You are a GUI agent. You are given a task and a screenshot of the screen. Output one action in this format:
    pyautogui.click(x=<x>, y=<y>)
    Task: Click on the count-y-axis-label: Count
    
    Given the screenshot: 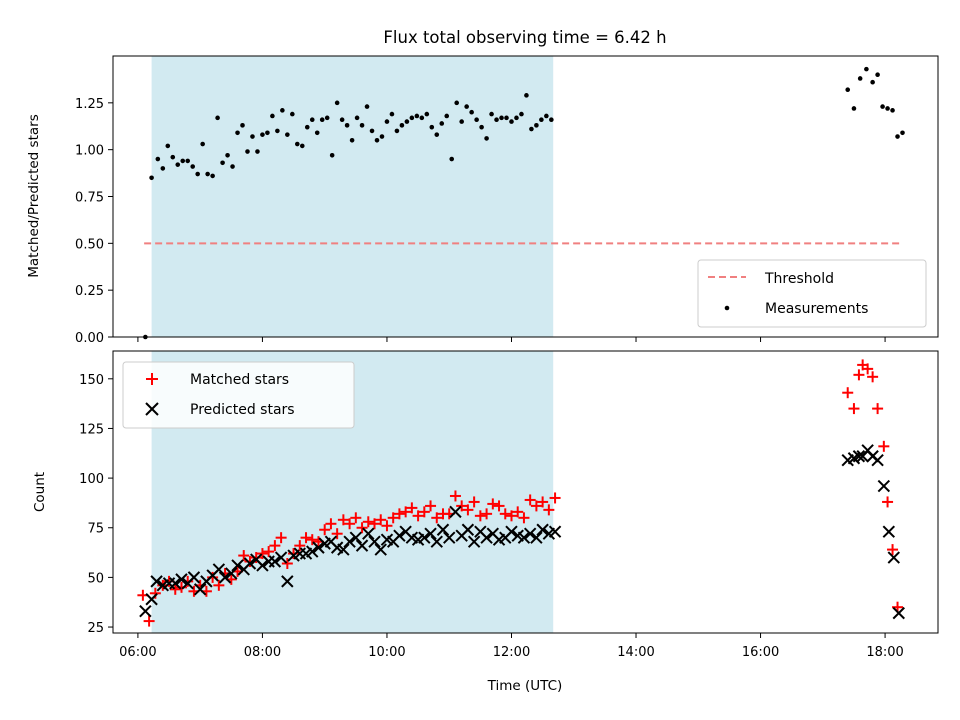 What is the action you would take?
    pyautogui.click(x=40, y=492)
    